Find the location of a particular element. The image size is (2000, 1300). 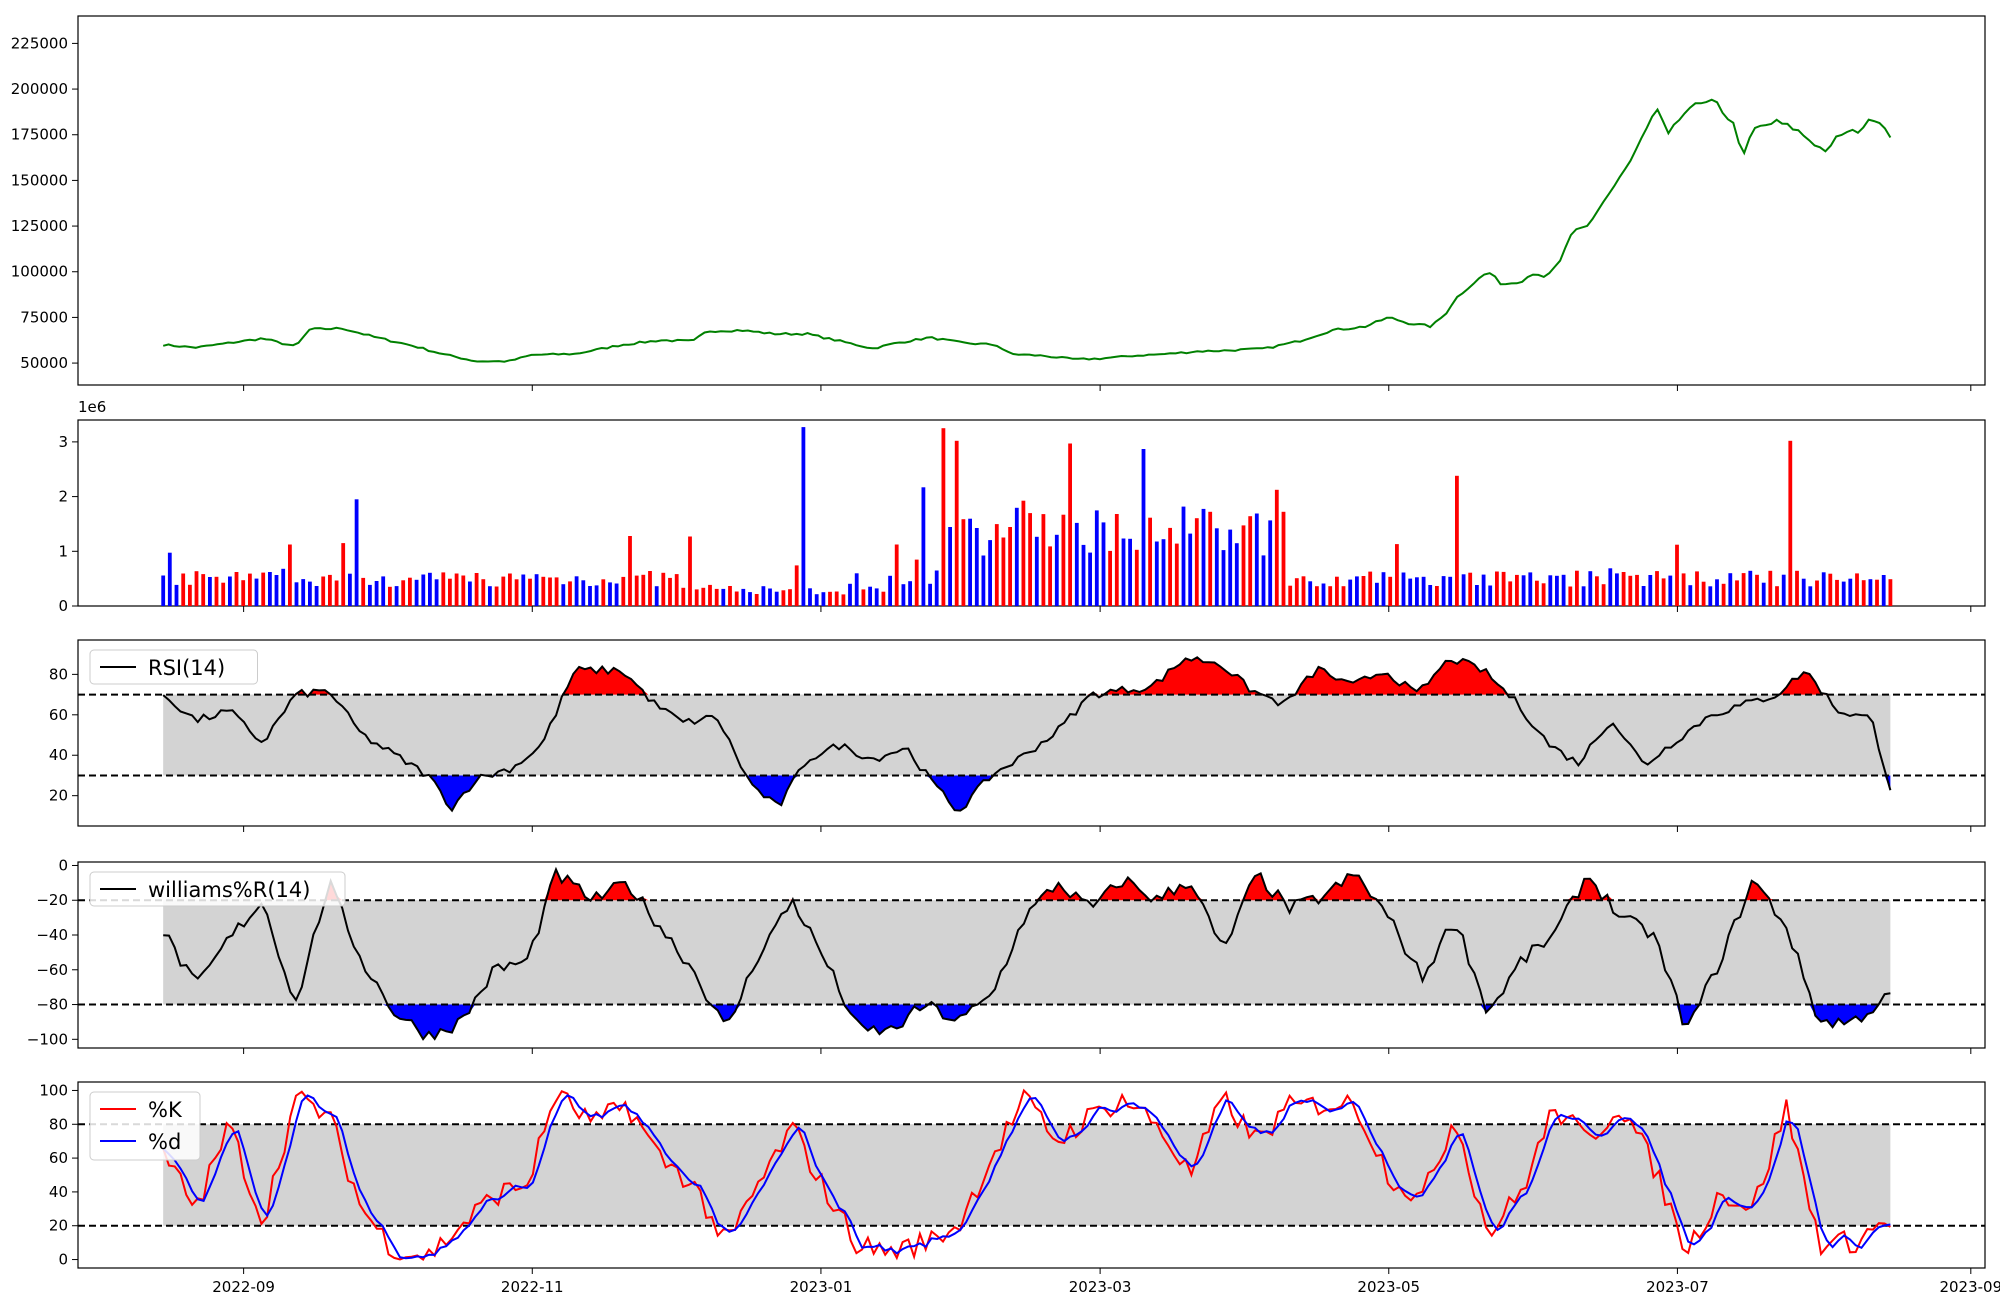

stoch-frame is located at coordinates (1031, 1175).